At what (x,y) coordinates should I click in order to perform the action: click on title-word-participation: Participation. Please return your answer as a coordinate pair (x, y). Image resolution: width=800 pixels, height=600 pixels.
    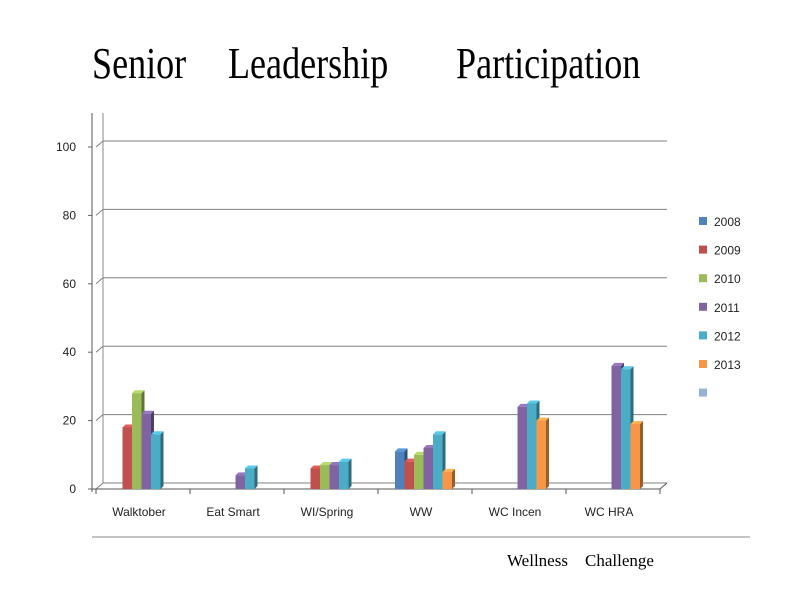
    Looking at the image, I should click on (548, 63).